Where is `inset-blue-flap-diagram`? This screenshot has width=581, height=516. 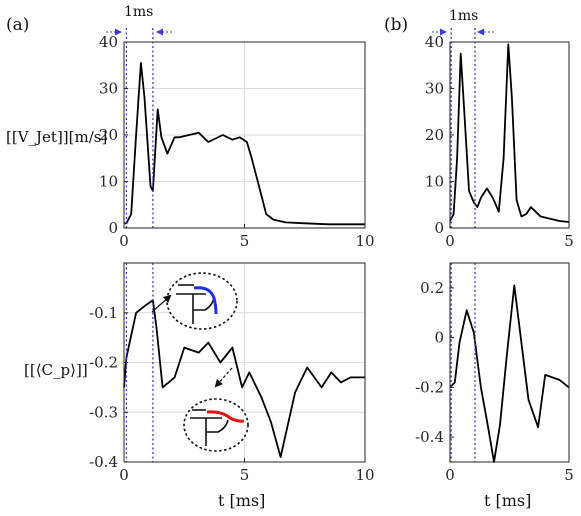
inset-blue-flap-diagram is located at coordinates (202, 301).